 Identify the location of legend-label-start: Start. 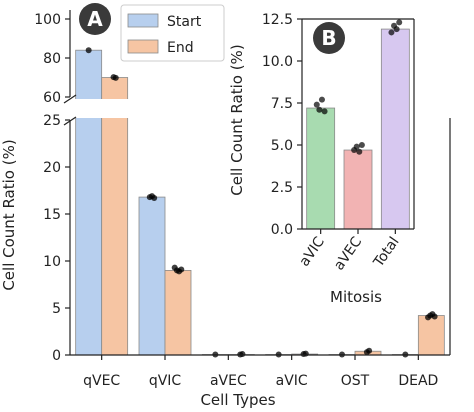
(184, 22).